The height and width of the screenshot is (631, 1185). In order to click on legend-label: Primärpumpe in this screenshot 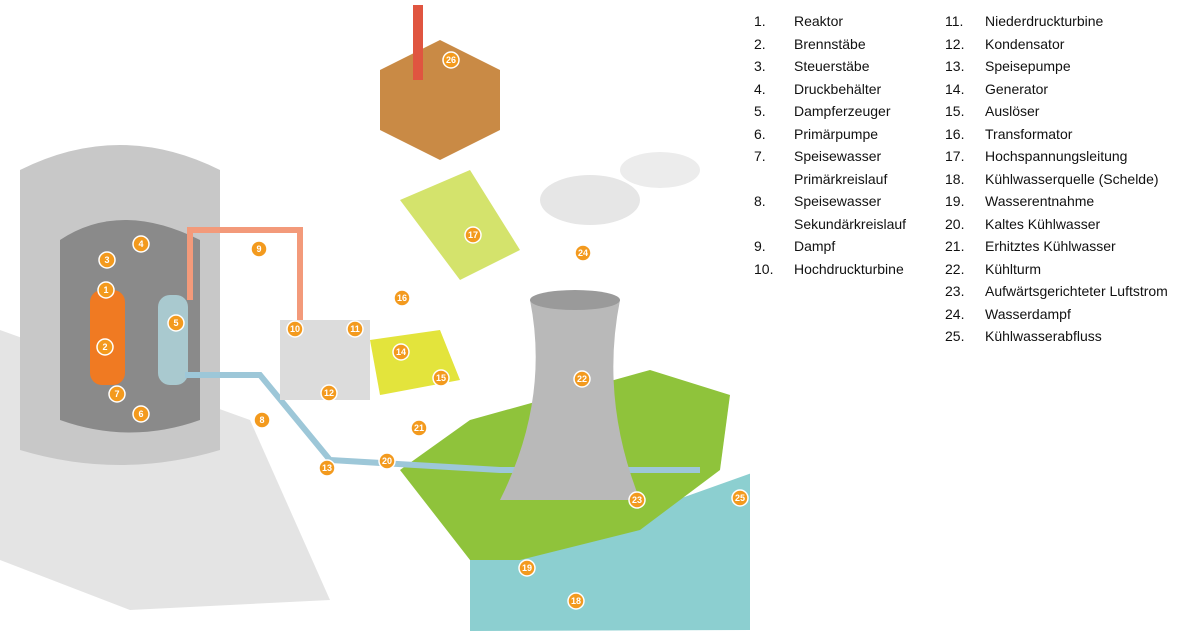, I will do `click(836, 133)`.